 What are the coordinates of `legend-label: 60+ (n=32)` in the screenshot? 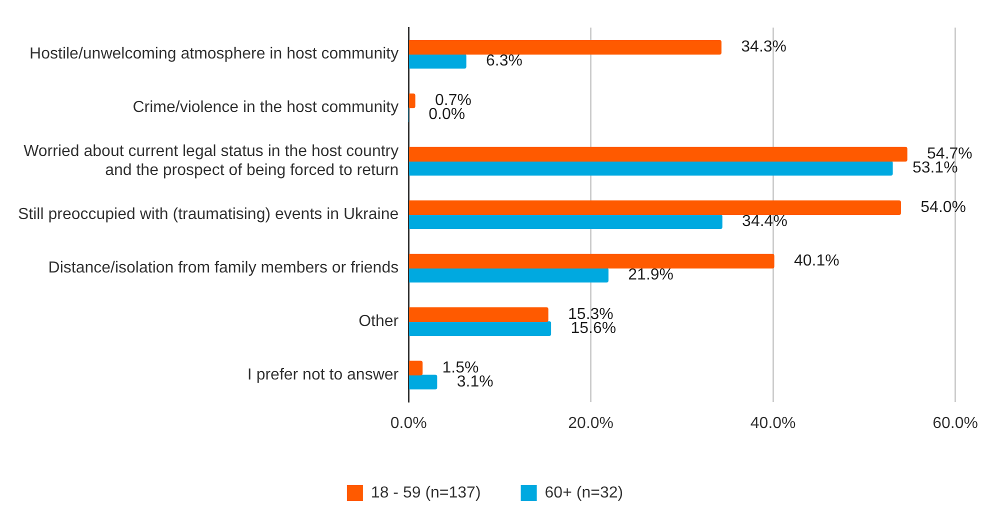 It's located at (584, 493).